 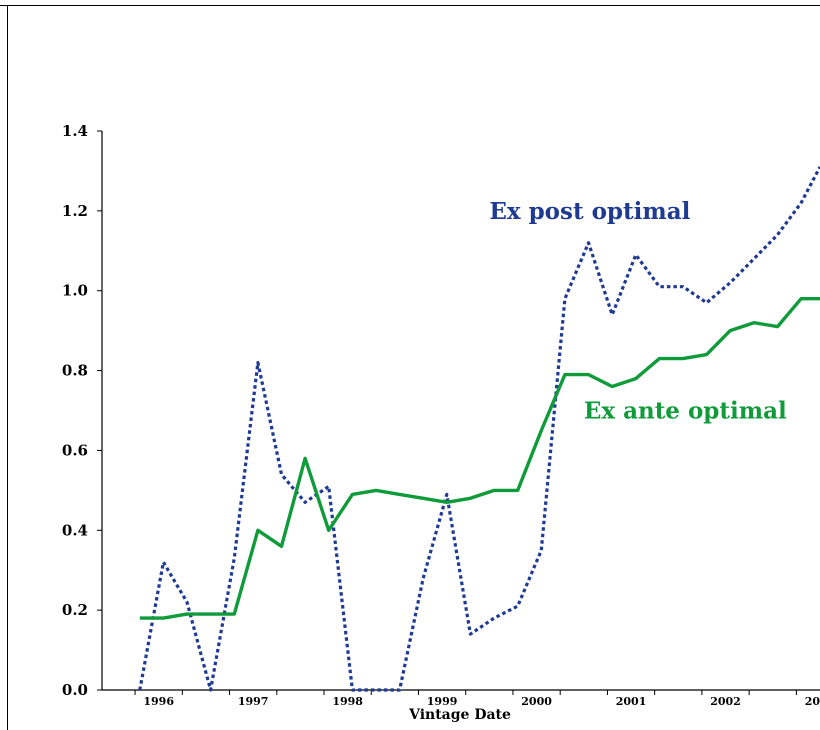 I want to click on y-tick-label: 0.4, so click(x=75, y=530).